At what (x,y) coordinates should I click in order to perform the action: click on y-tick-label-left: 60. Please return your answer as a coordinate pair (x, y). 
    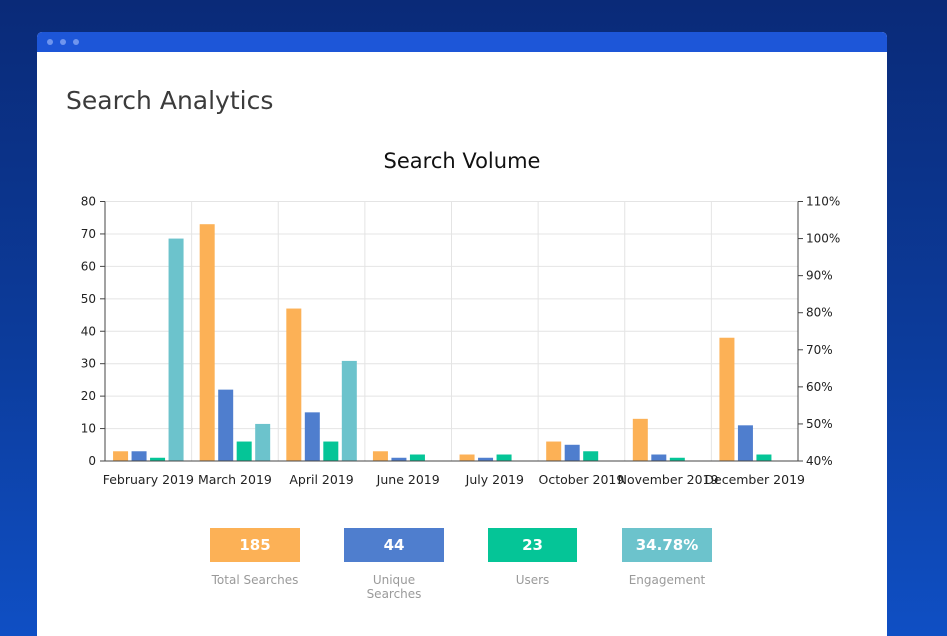
    Looking at the image, I should click on (88, 266).